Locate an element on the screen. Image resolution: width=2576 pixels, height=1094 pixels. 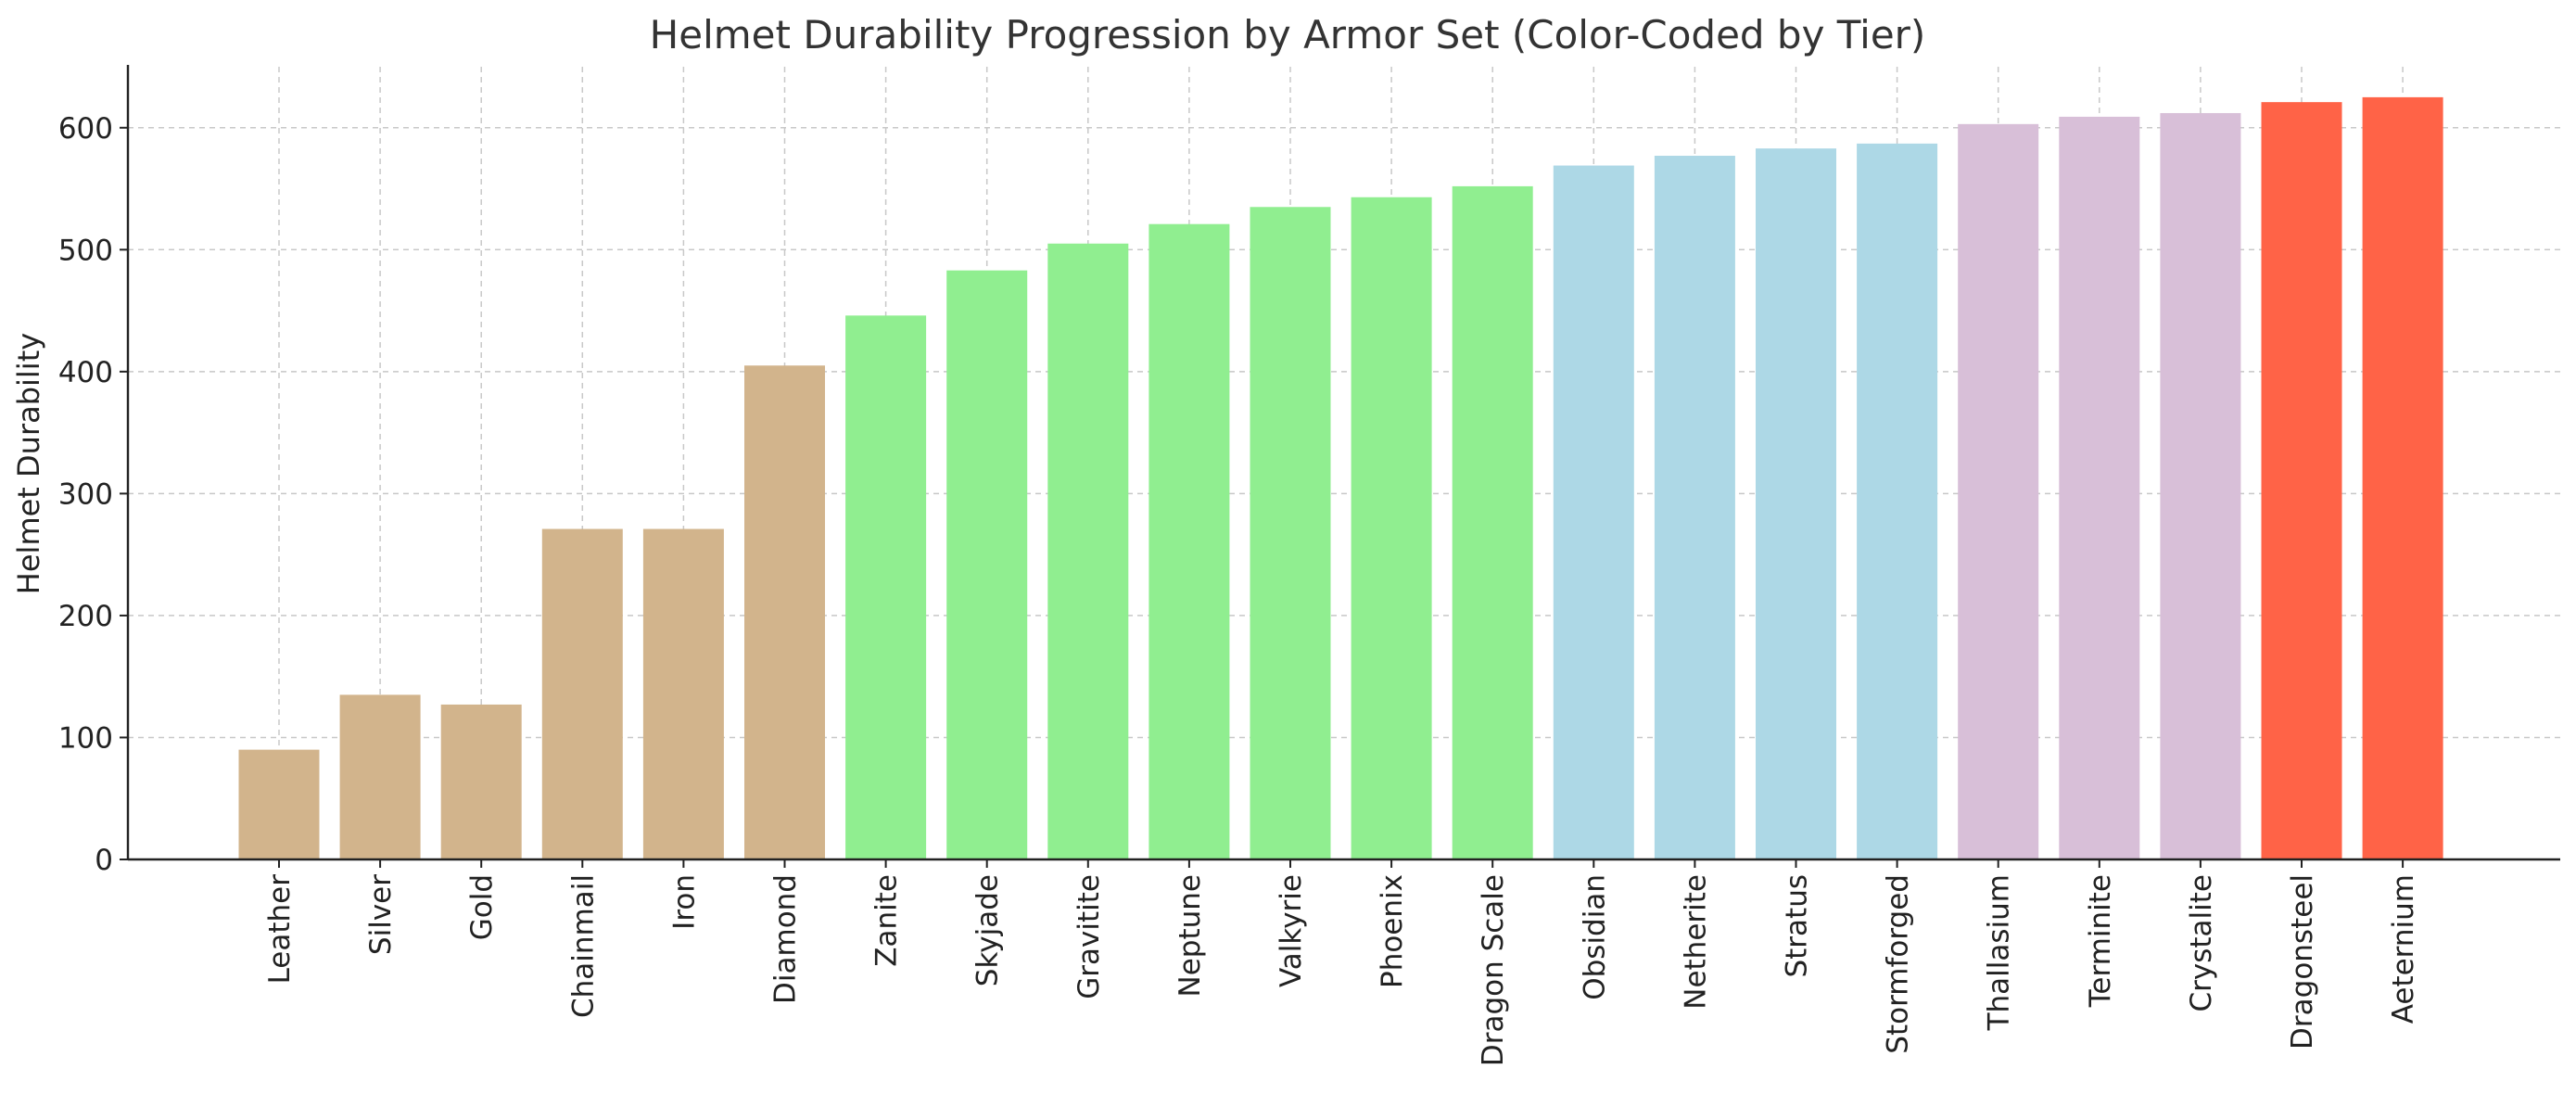
x-tick-label: Dragon Scale is located at coordinates (1493, 970).